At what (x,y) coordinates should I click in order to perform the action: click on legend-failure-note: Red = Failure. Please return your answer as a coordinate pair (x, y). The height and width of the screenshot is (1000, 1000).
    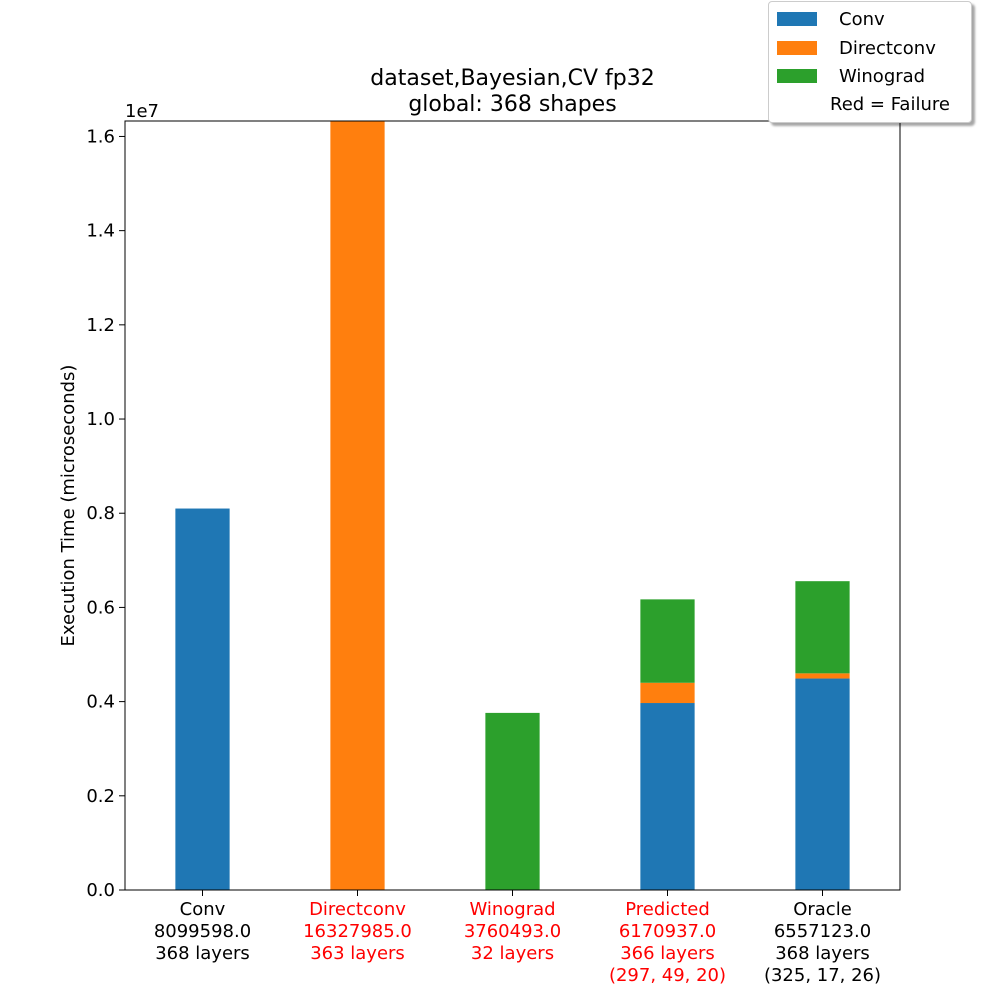
    Looking at the image, I should click on (890, 104).